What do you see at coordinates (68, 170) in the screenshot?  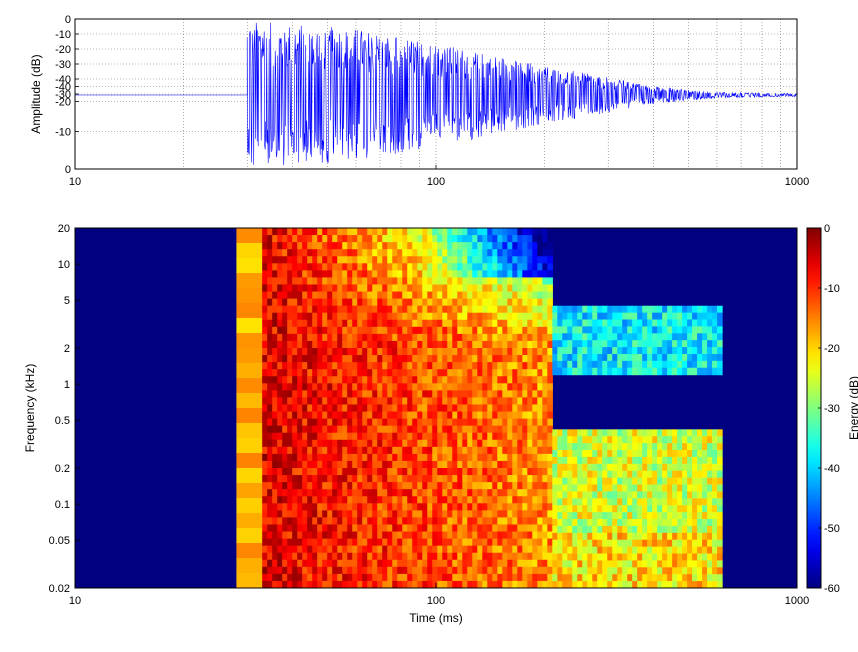 I see `waveform-ytick-label: 0` at bounding box center [68, 170].